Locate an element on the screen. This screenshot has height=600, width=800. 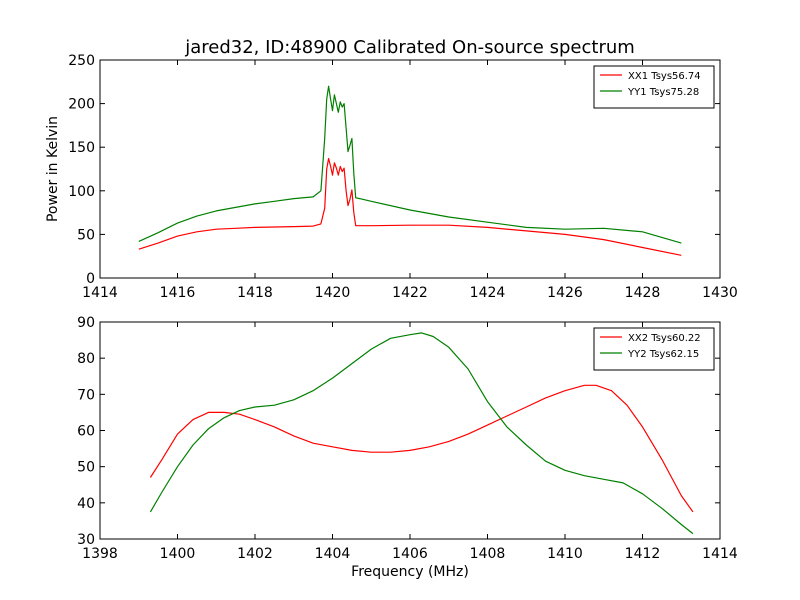
top-legend-label: XX1 Tsys56.74 is located at coordinates (664, 76).